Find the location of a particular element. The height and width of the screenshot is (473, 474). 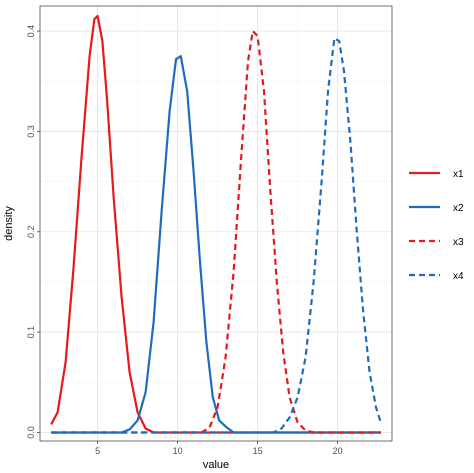

y-axis-ticks: 0.0 0.1 0.2 0.3 0.4 is located at coordinates (33, 232).